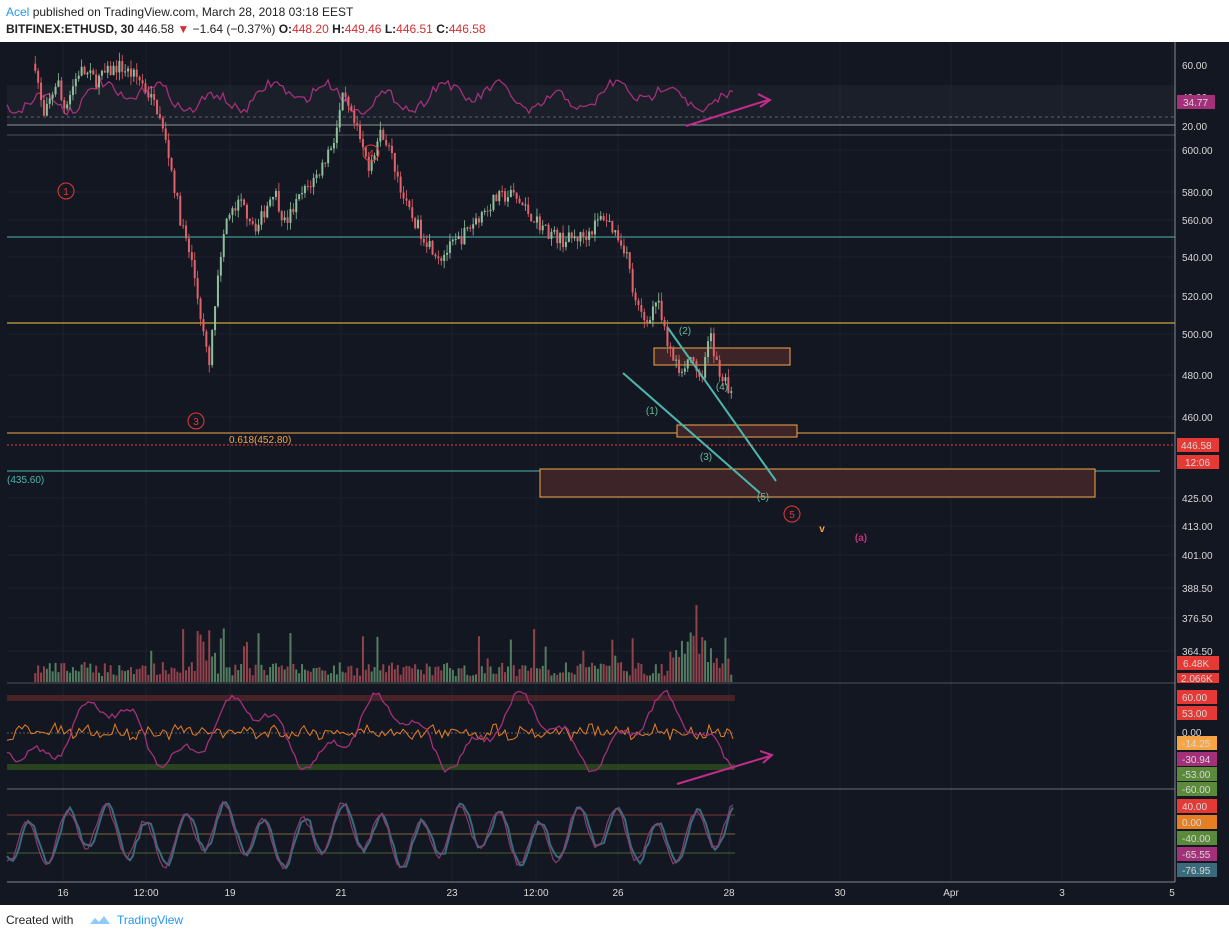  I want to click on osc2-purple-line, so click(370, 835).